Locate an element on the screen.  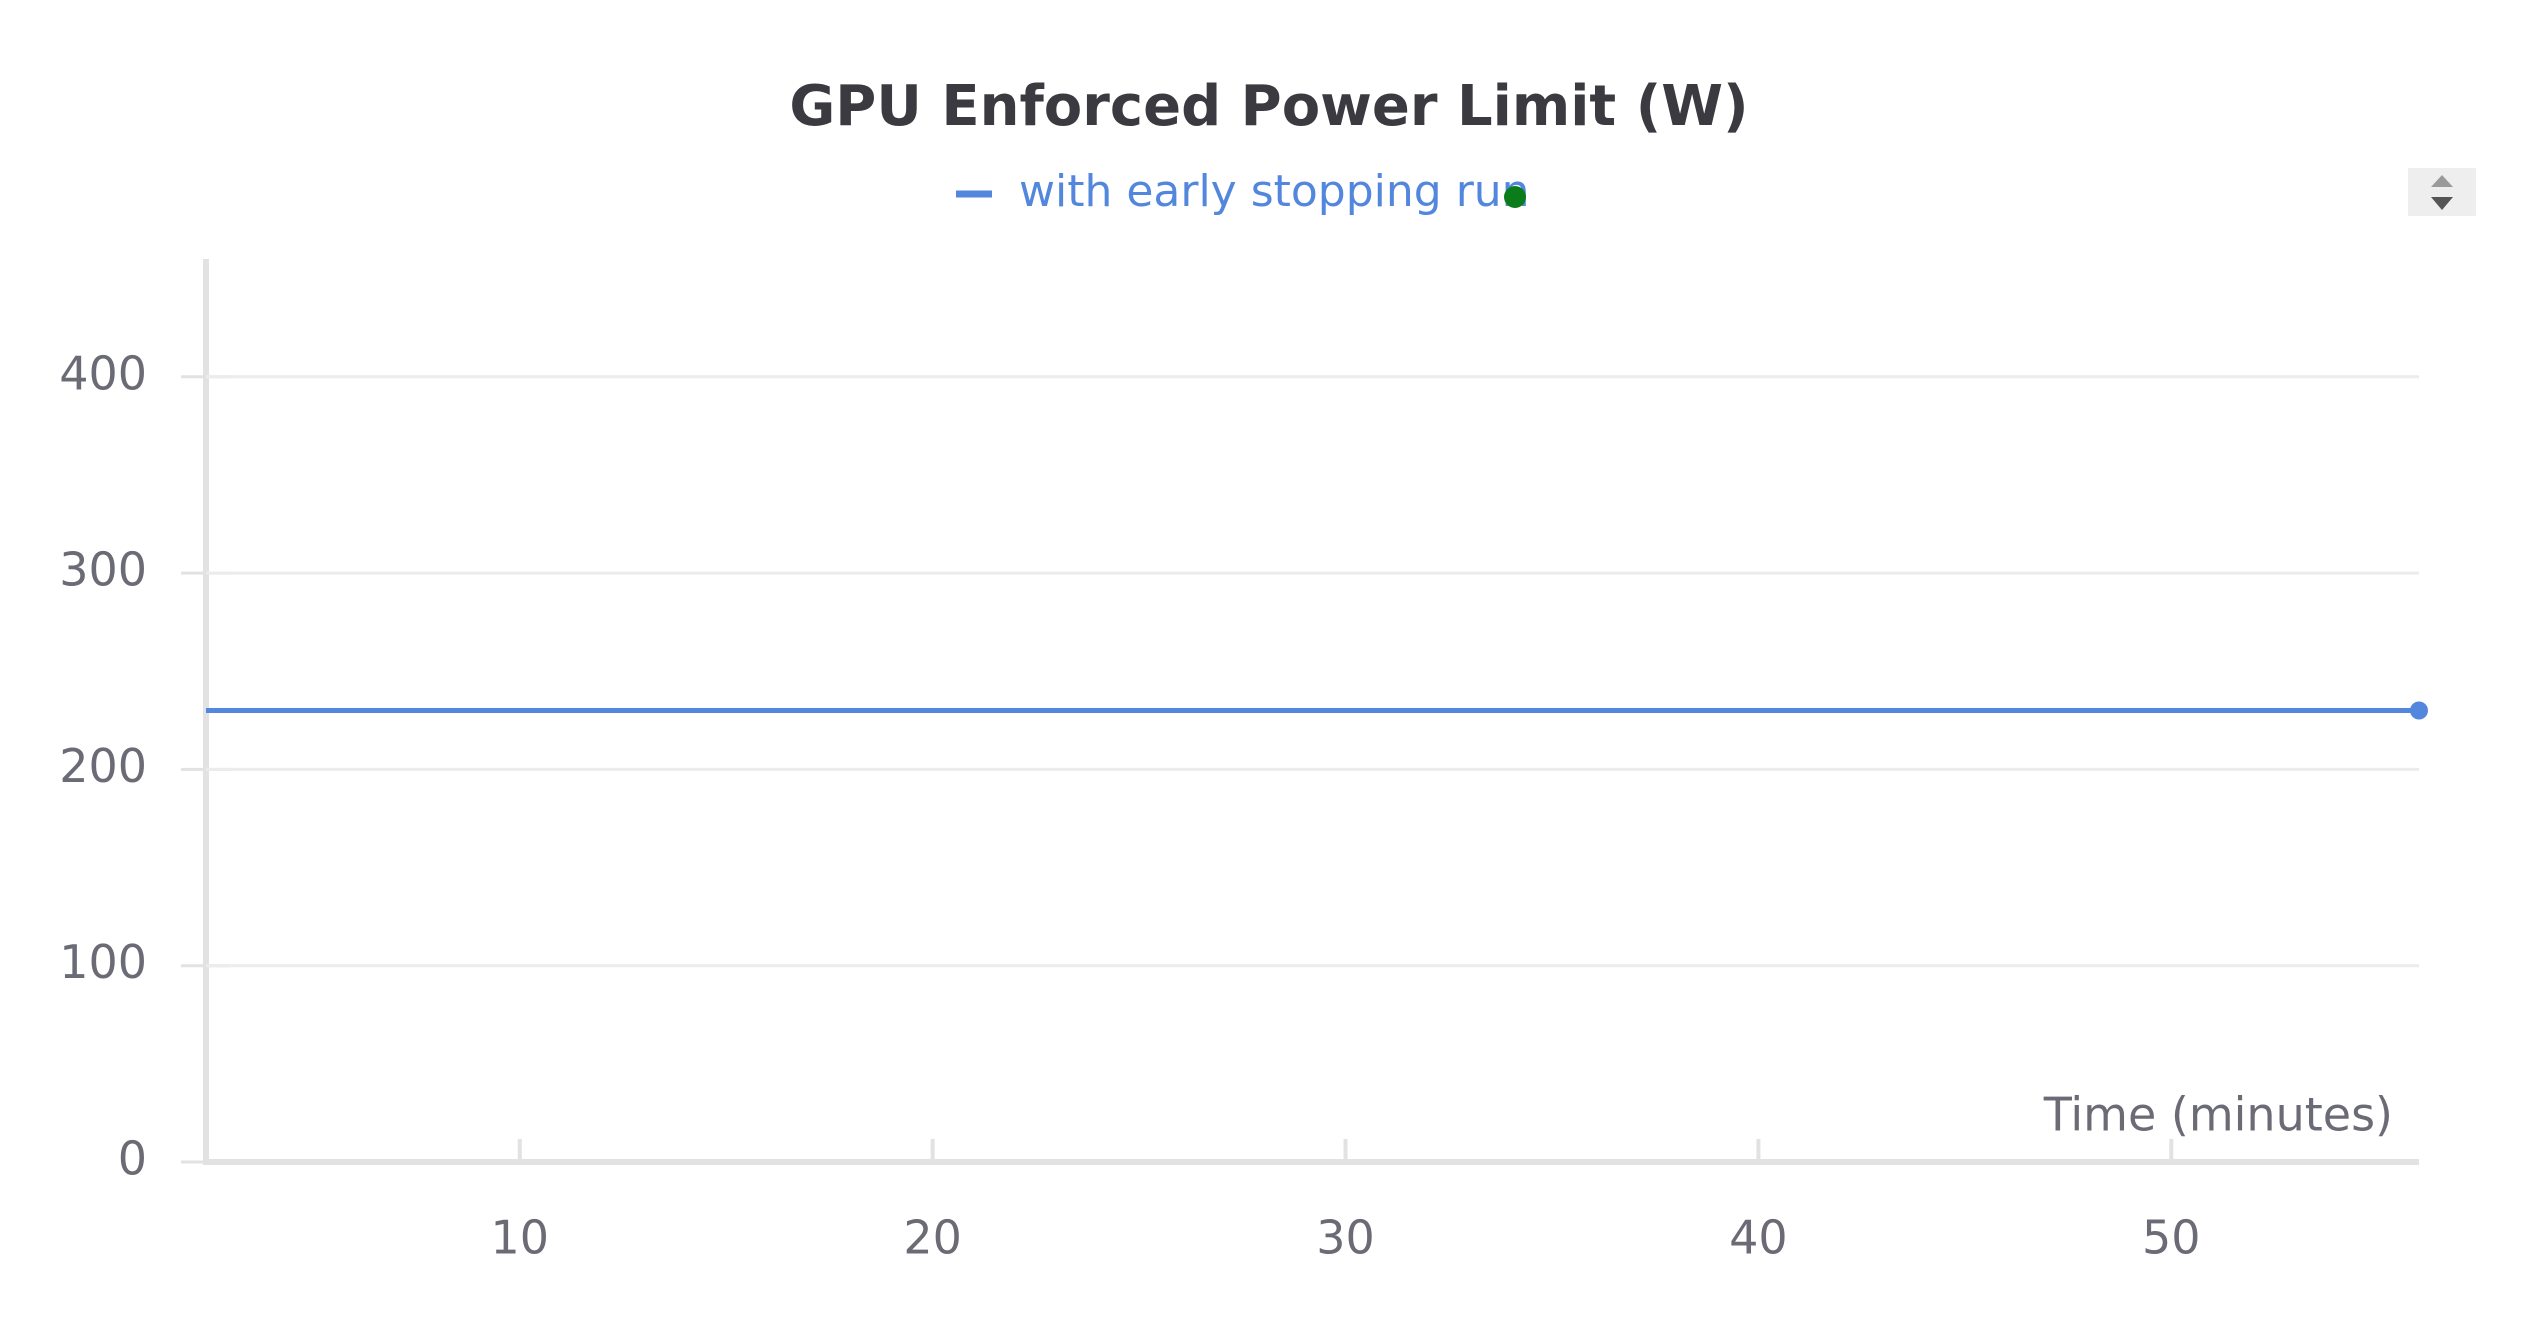
y-tick-label: 300 is located at coordinates (103, 570).